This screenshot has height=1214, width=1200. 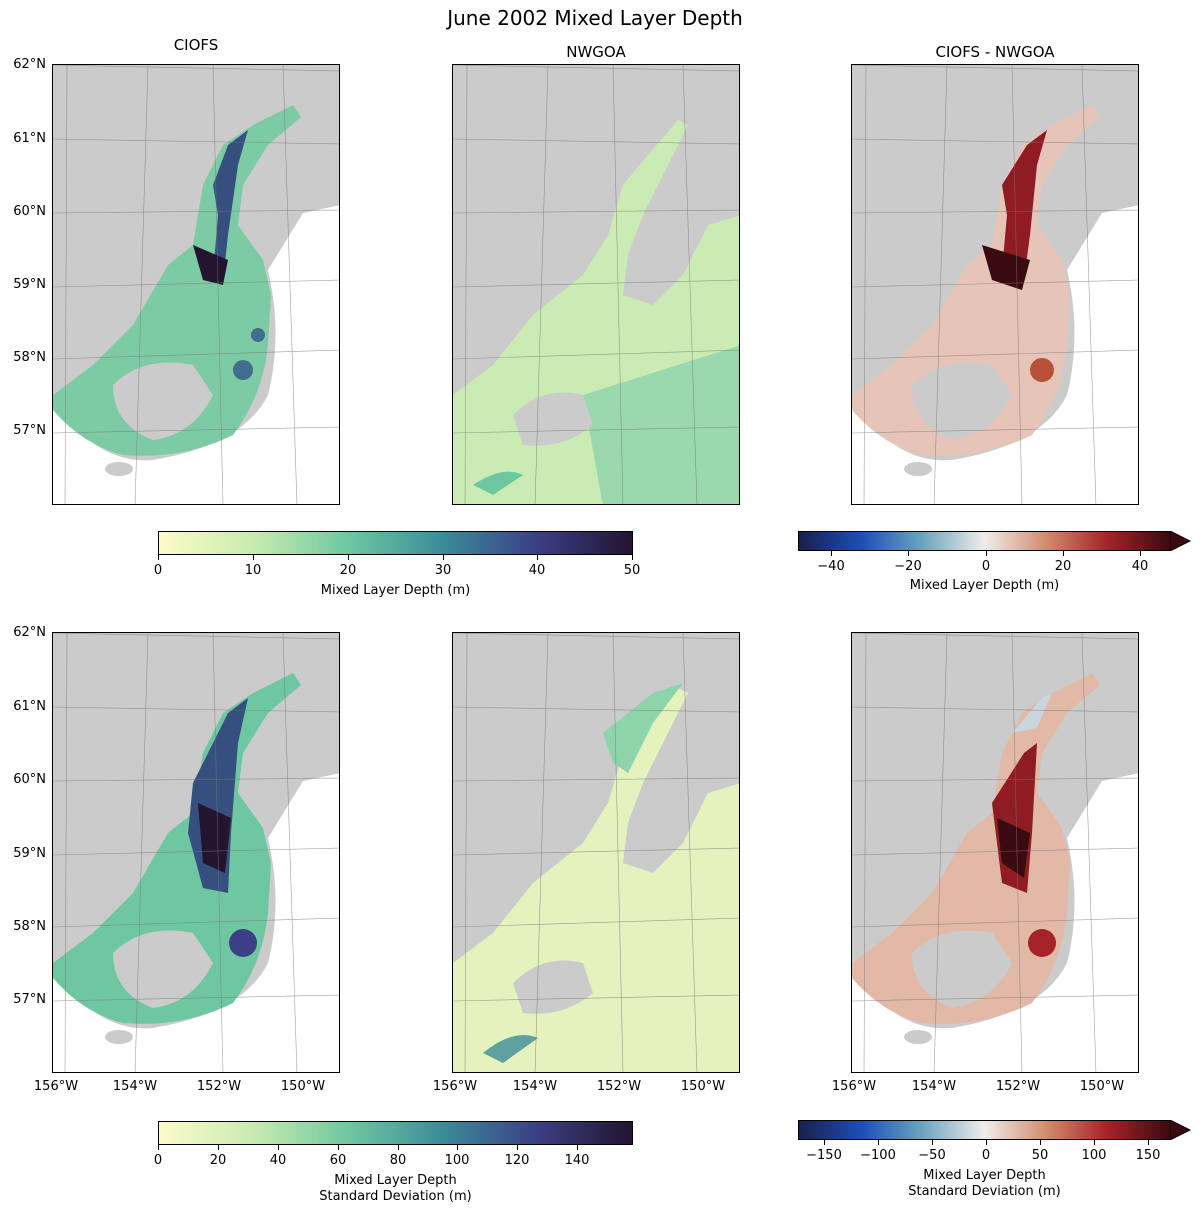 What do you see at coordinates (29, 999) in the screenshot?
I see `lat-label-57-row2: 57°N` at bounding box center [29, 999].